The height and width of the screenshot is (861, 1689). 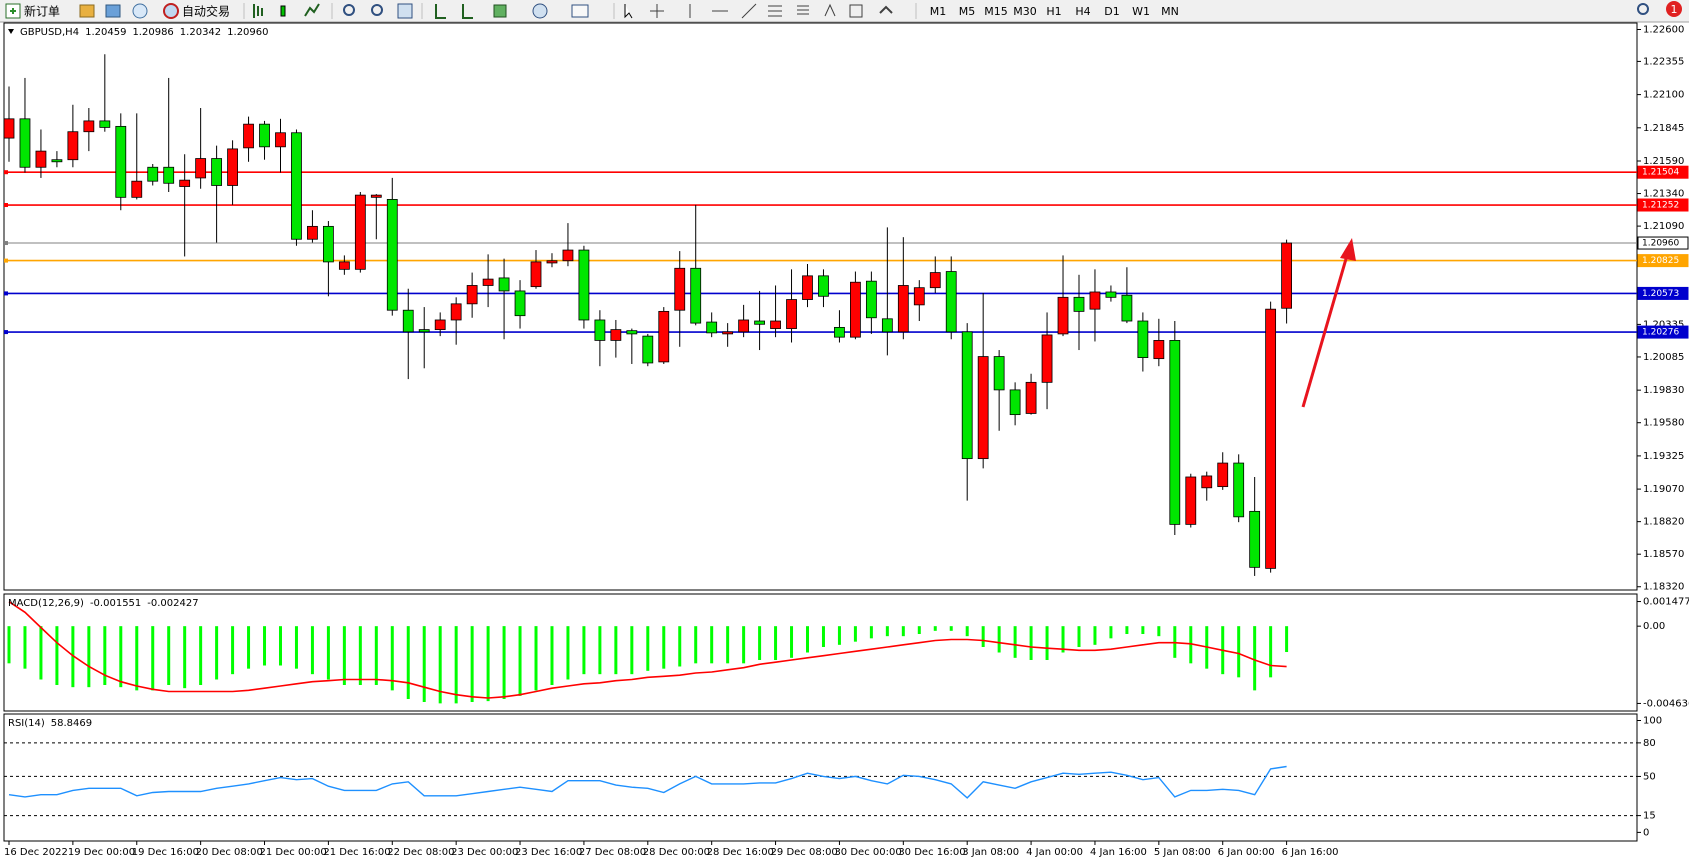 I want to click on header-value: 1.20342, so click(x=200, y=32).